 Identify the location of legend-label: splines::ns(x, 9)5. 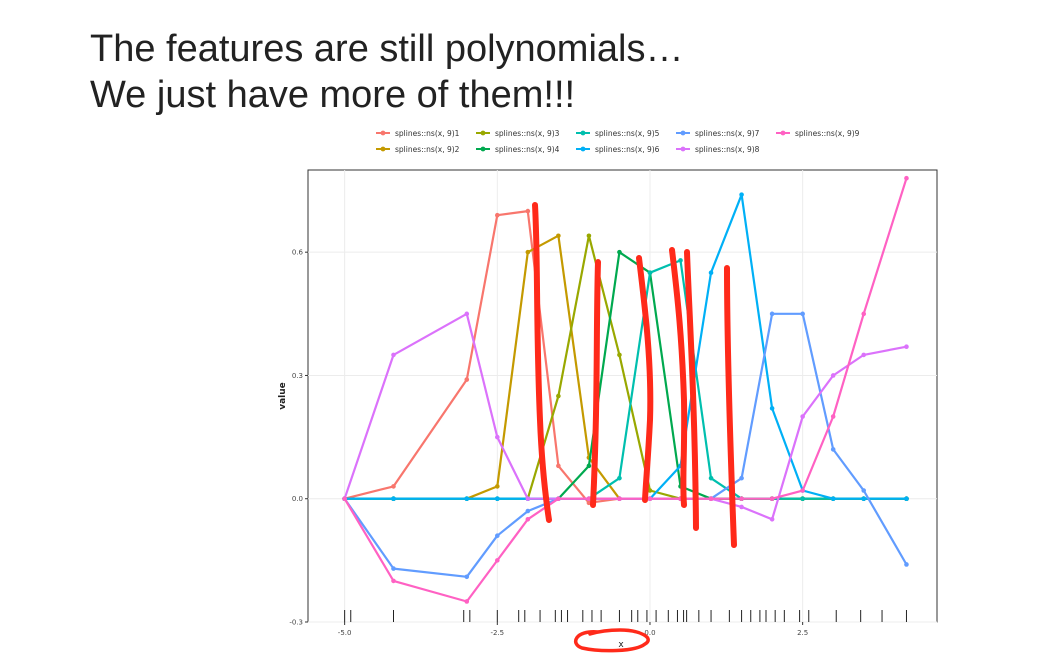
(627, 133).